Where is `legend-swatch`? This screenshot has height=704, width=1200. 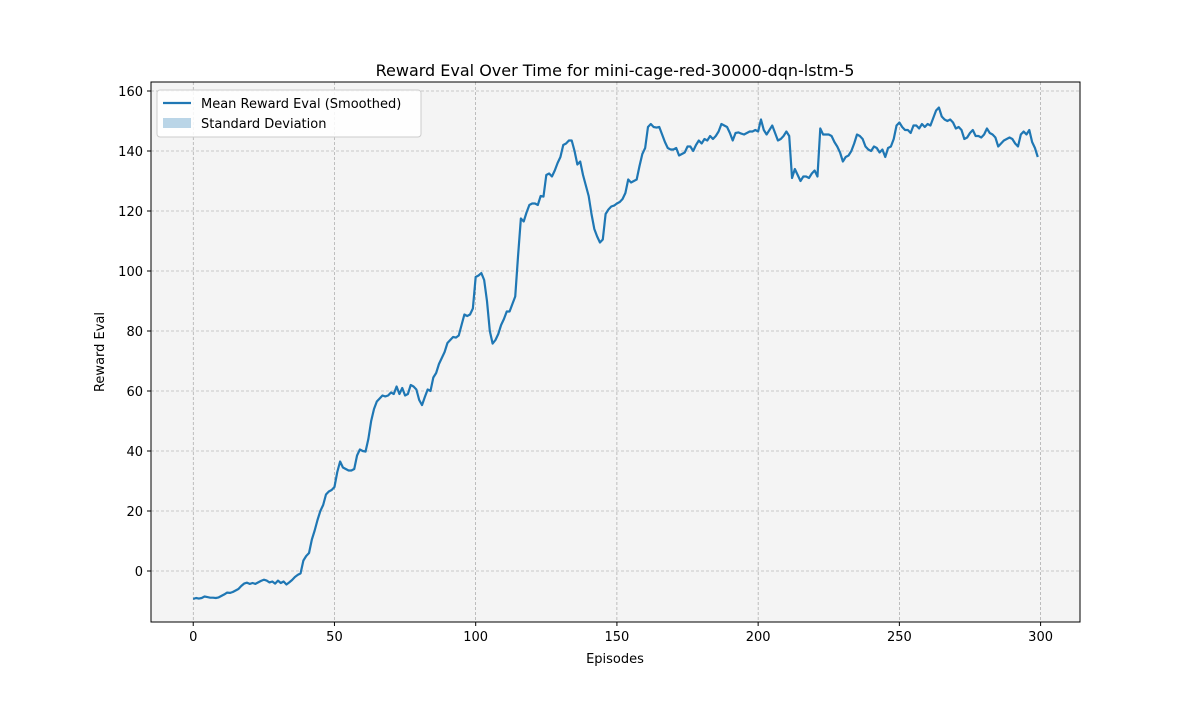 legend-swatch is located at coordinates (177, 123).